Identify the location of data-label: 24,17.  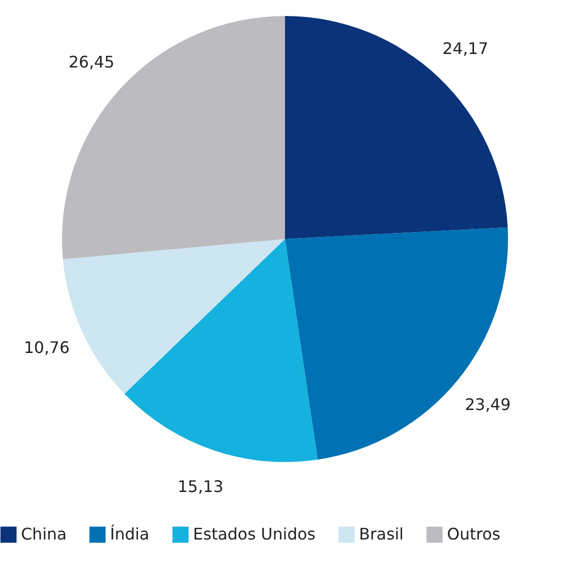
(465, 48).